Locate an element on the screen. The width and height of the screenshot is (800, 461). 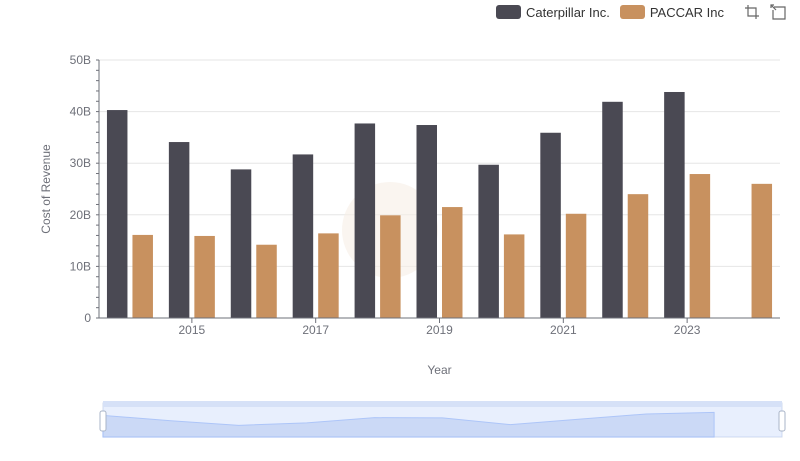
x-tick-label: 2015 is located at coordinates (192, 330).